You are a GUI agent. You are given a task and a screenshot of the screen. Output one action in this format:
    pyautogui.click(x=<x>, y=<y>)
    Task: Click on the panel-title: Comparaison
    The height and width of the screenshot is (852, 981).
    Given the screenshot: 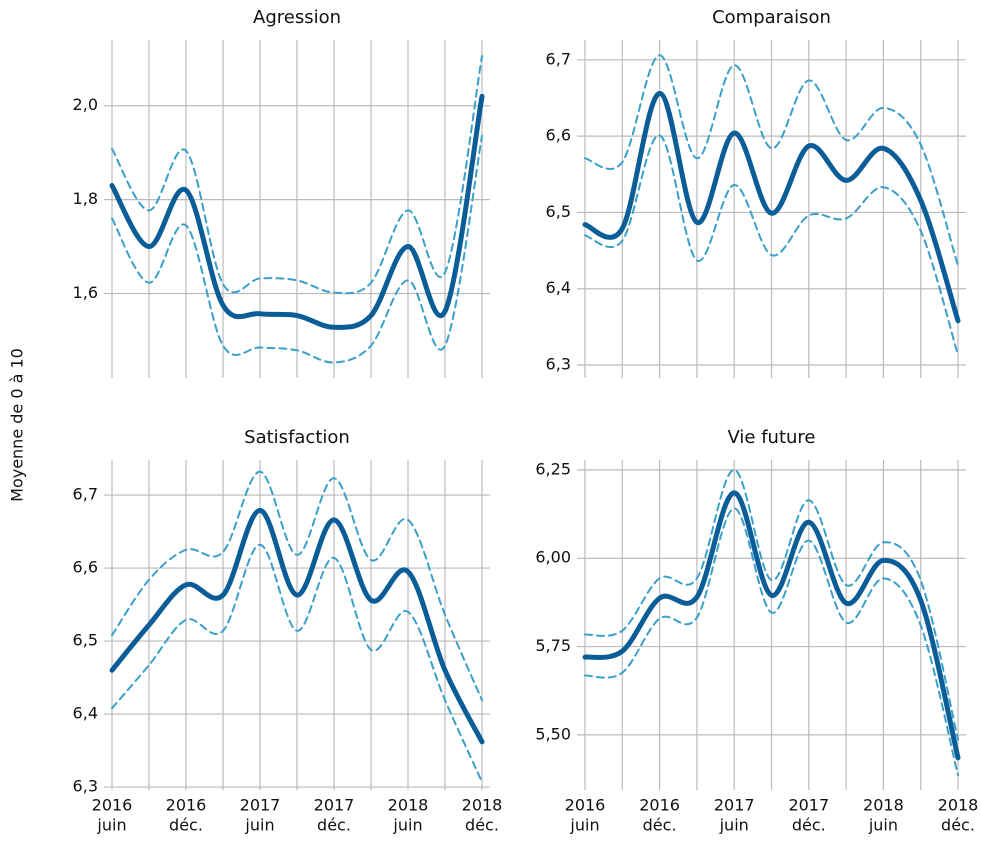 What is the action you would take?
    pyautogui.click(x=771, y=17)
    